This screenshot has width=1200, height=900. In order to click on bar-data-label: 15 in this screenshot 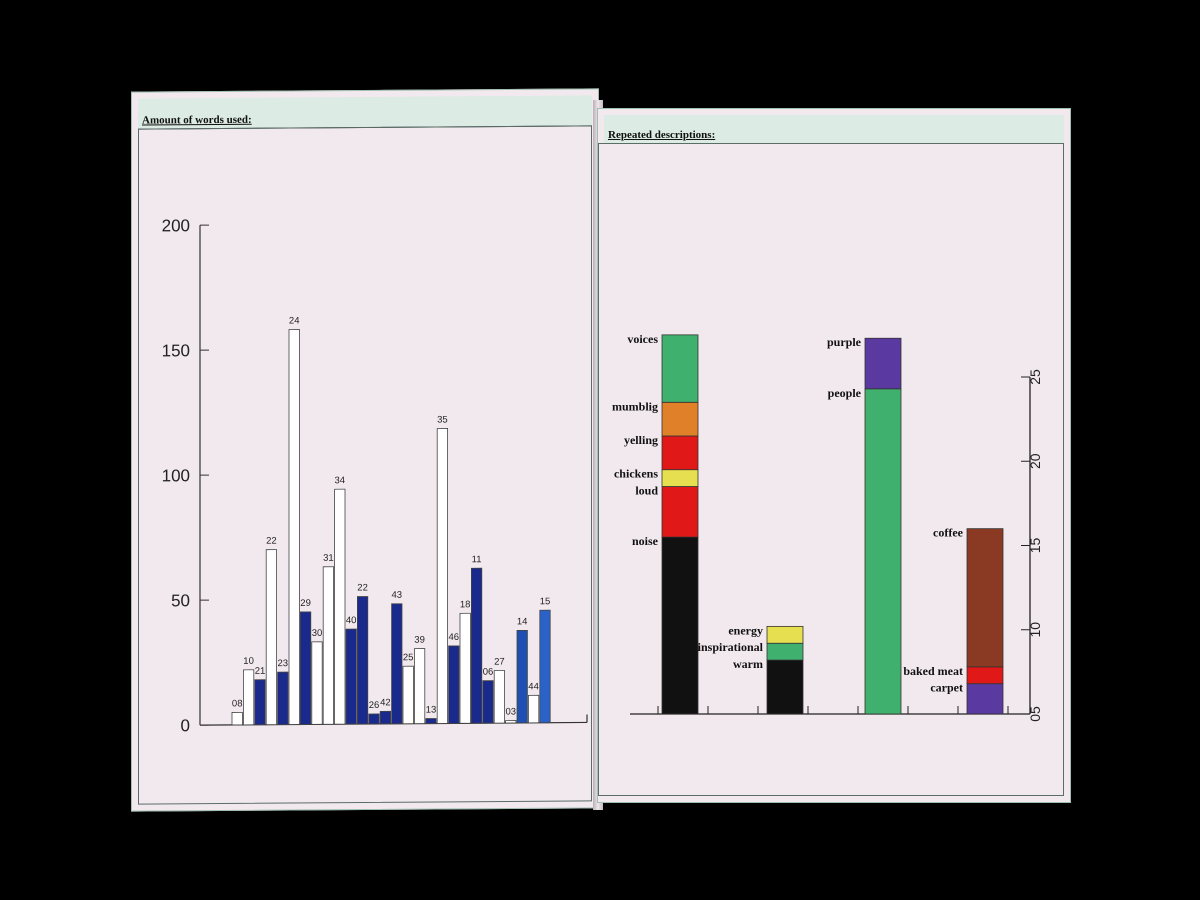, I will do `click(545, 601)`.